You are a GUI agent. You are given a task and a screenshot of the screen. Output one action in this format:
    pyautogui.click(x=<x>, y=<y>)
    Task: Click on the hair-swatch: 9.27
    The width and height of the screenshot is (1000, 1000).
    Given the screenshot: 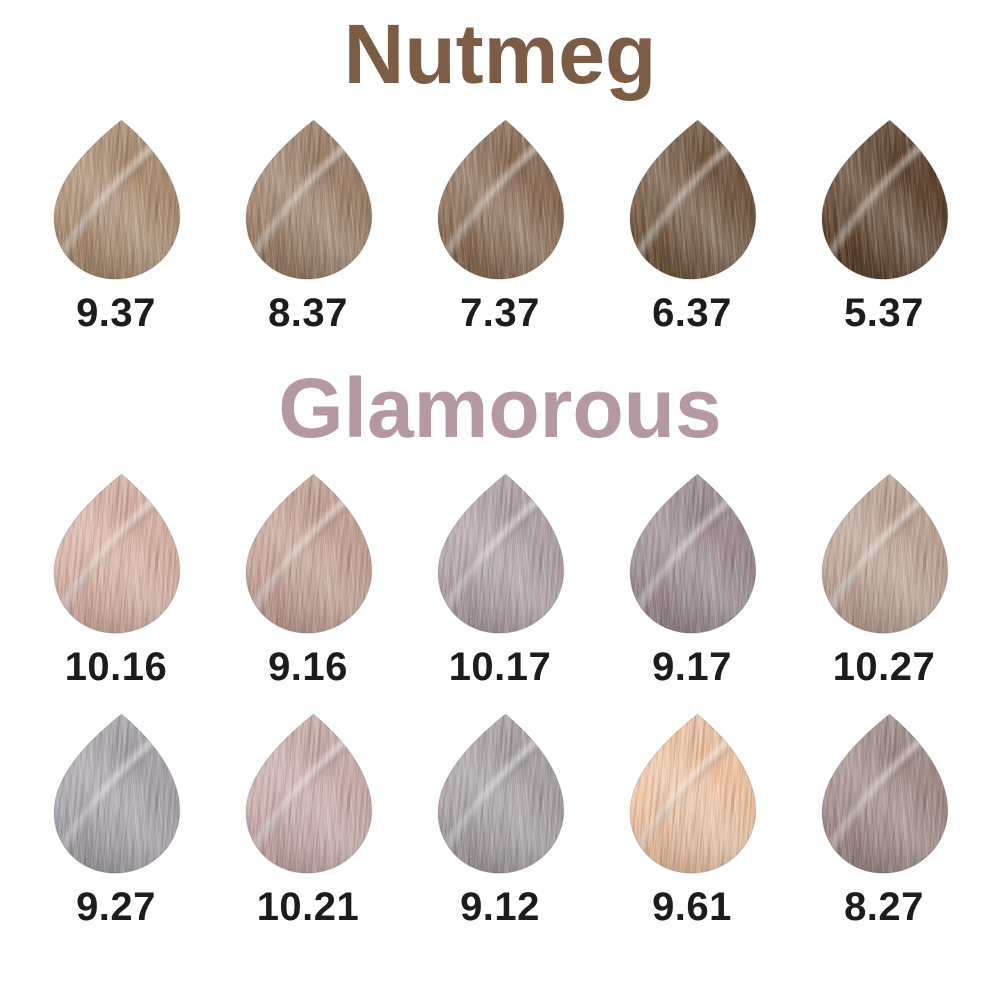 What is the action you would take?
    pyautogui.click(x=116, y=818)
    